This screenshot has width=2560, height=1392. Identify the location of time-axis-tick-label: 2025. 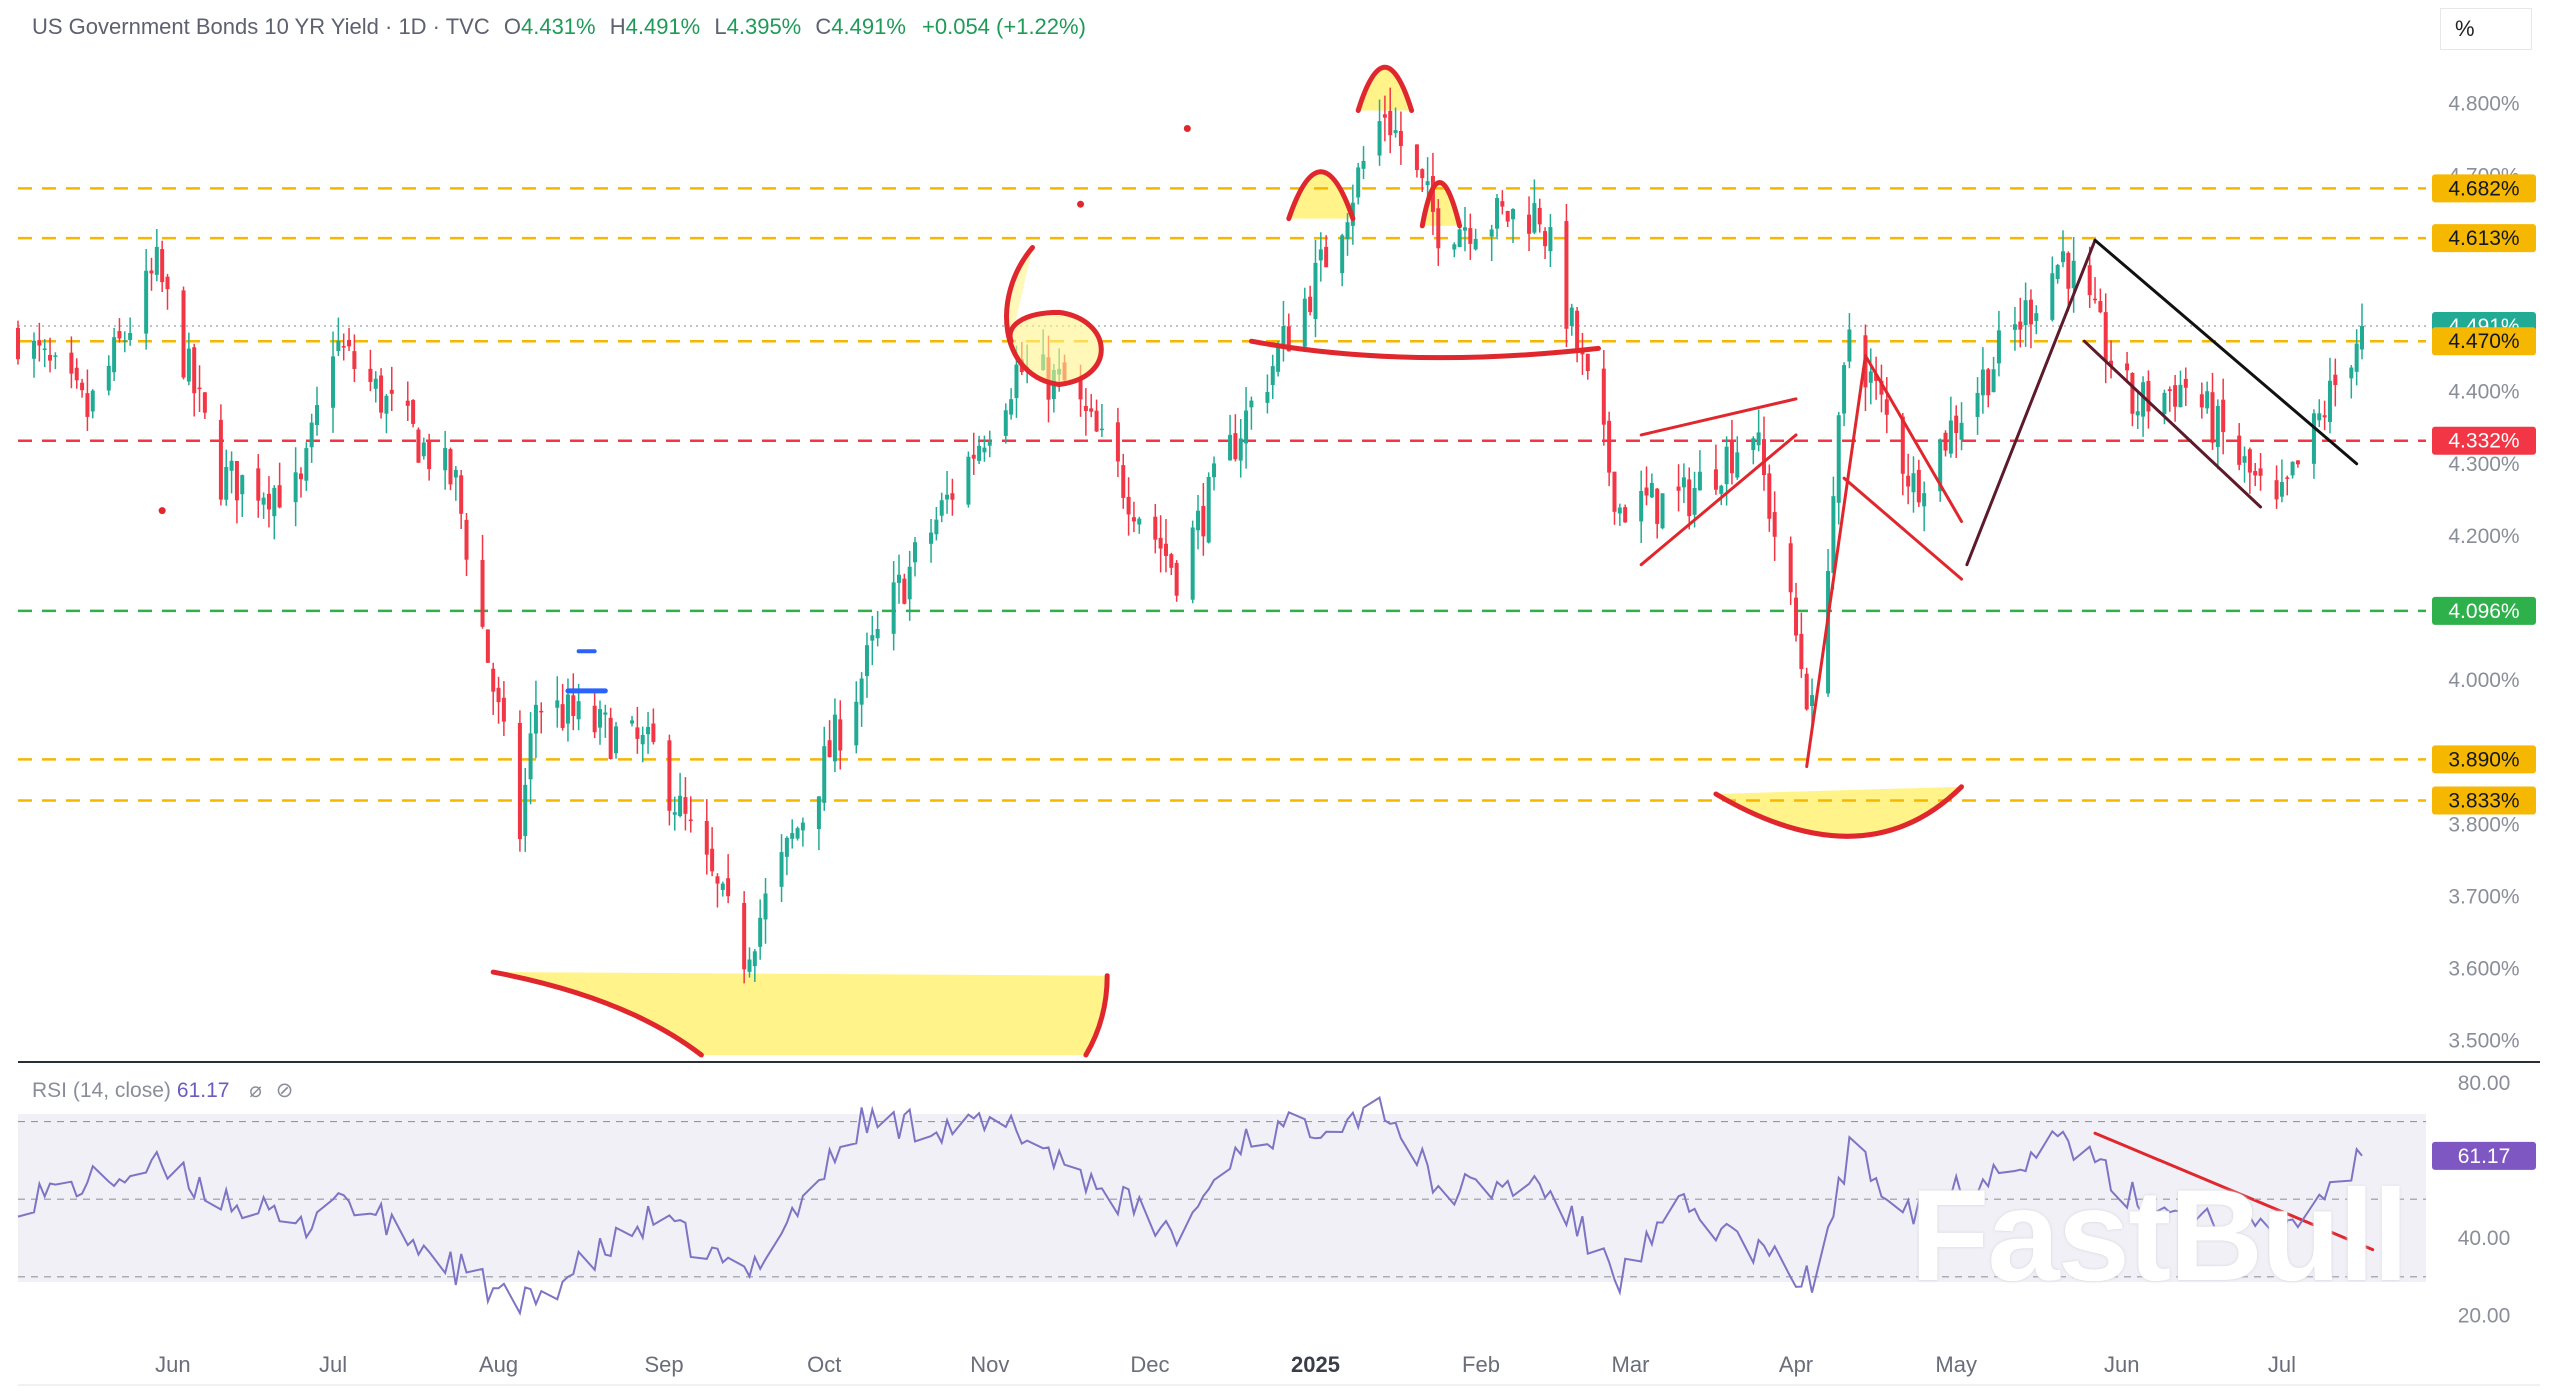
(1315, 1364).